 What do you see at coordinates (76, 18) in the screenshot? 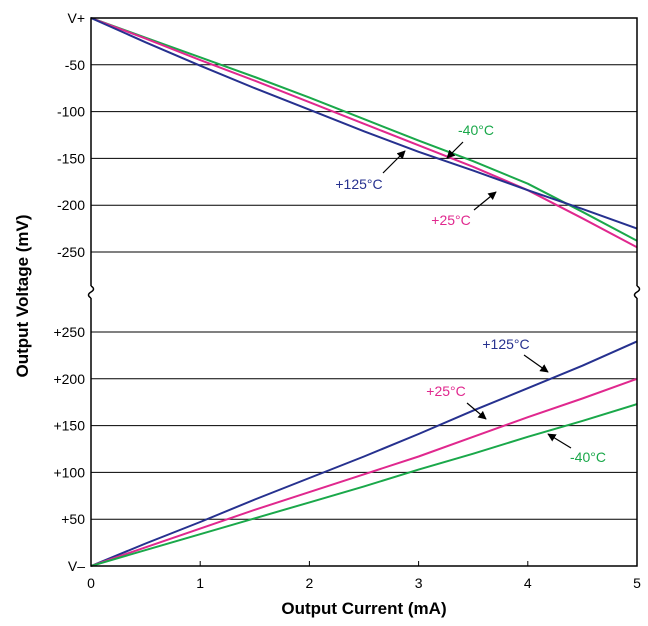
I see `y-tick-label-top: V+` at bounding box center [76, 18].